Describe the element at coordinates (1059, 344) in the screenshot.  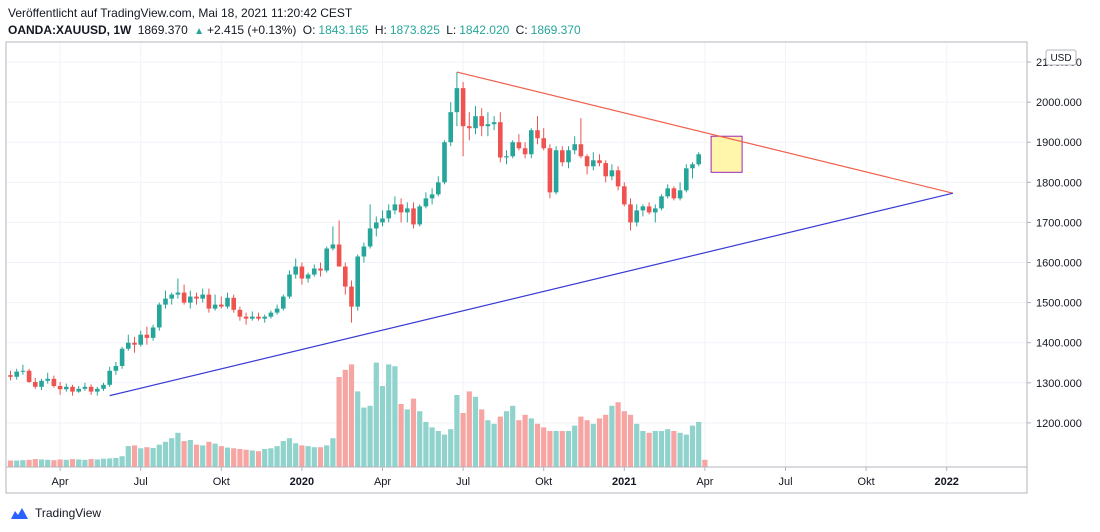
I see `y-tick-label: 1400.000` at that location.